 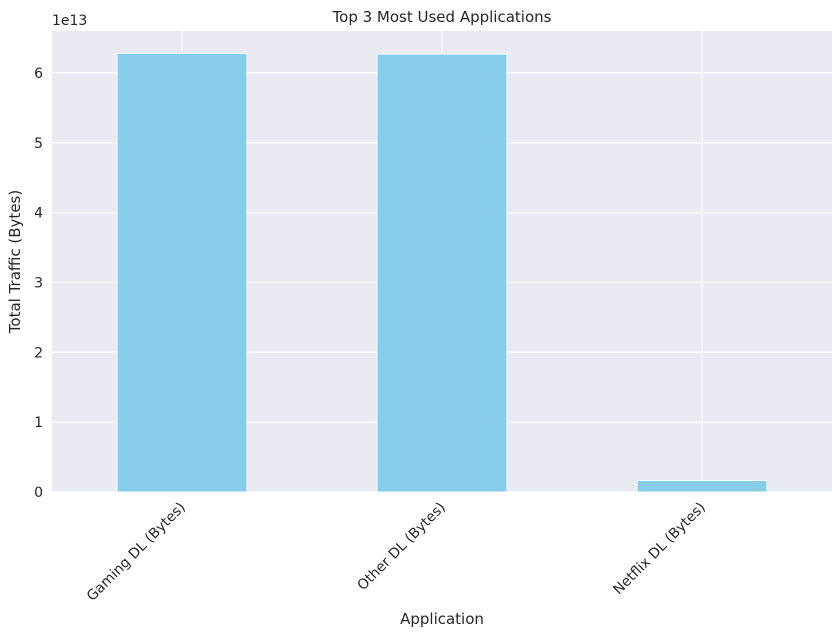 What do you see at coordinates (38, 353) in the screenshot?
I see `y-tick-label: 2` at bounding box center [38, 353].